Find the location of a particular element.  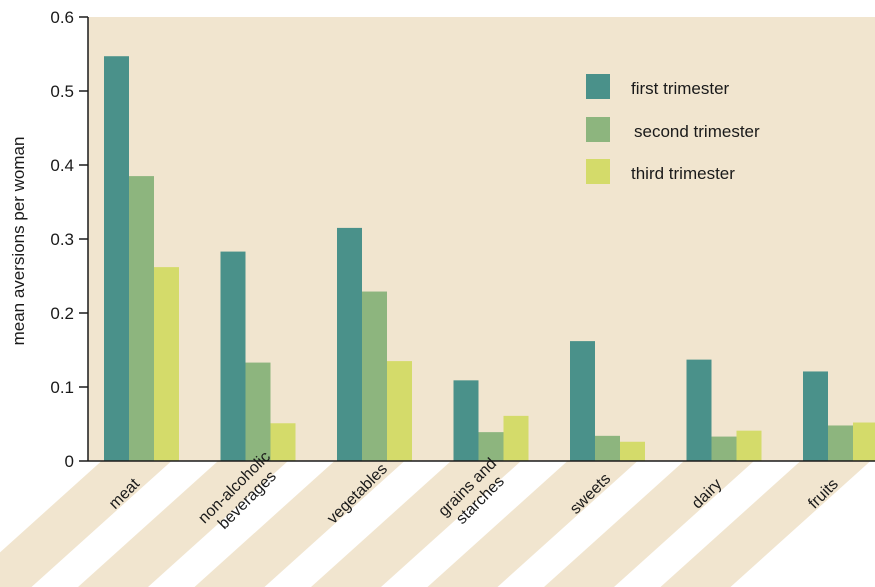

y-axis-title: mean aversions per woman is located at coordinates (18, 241).